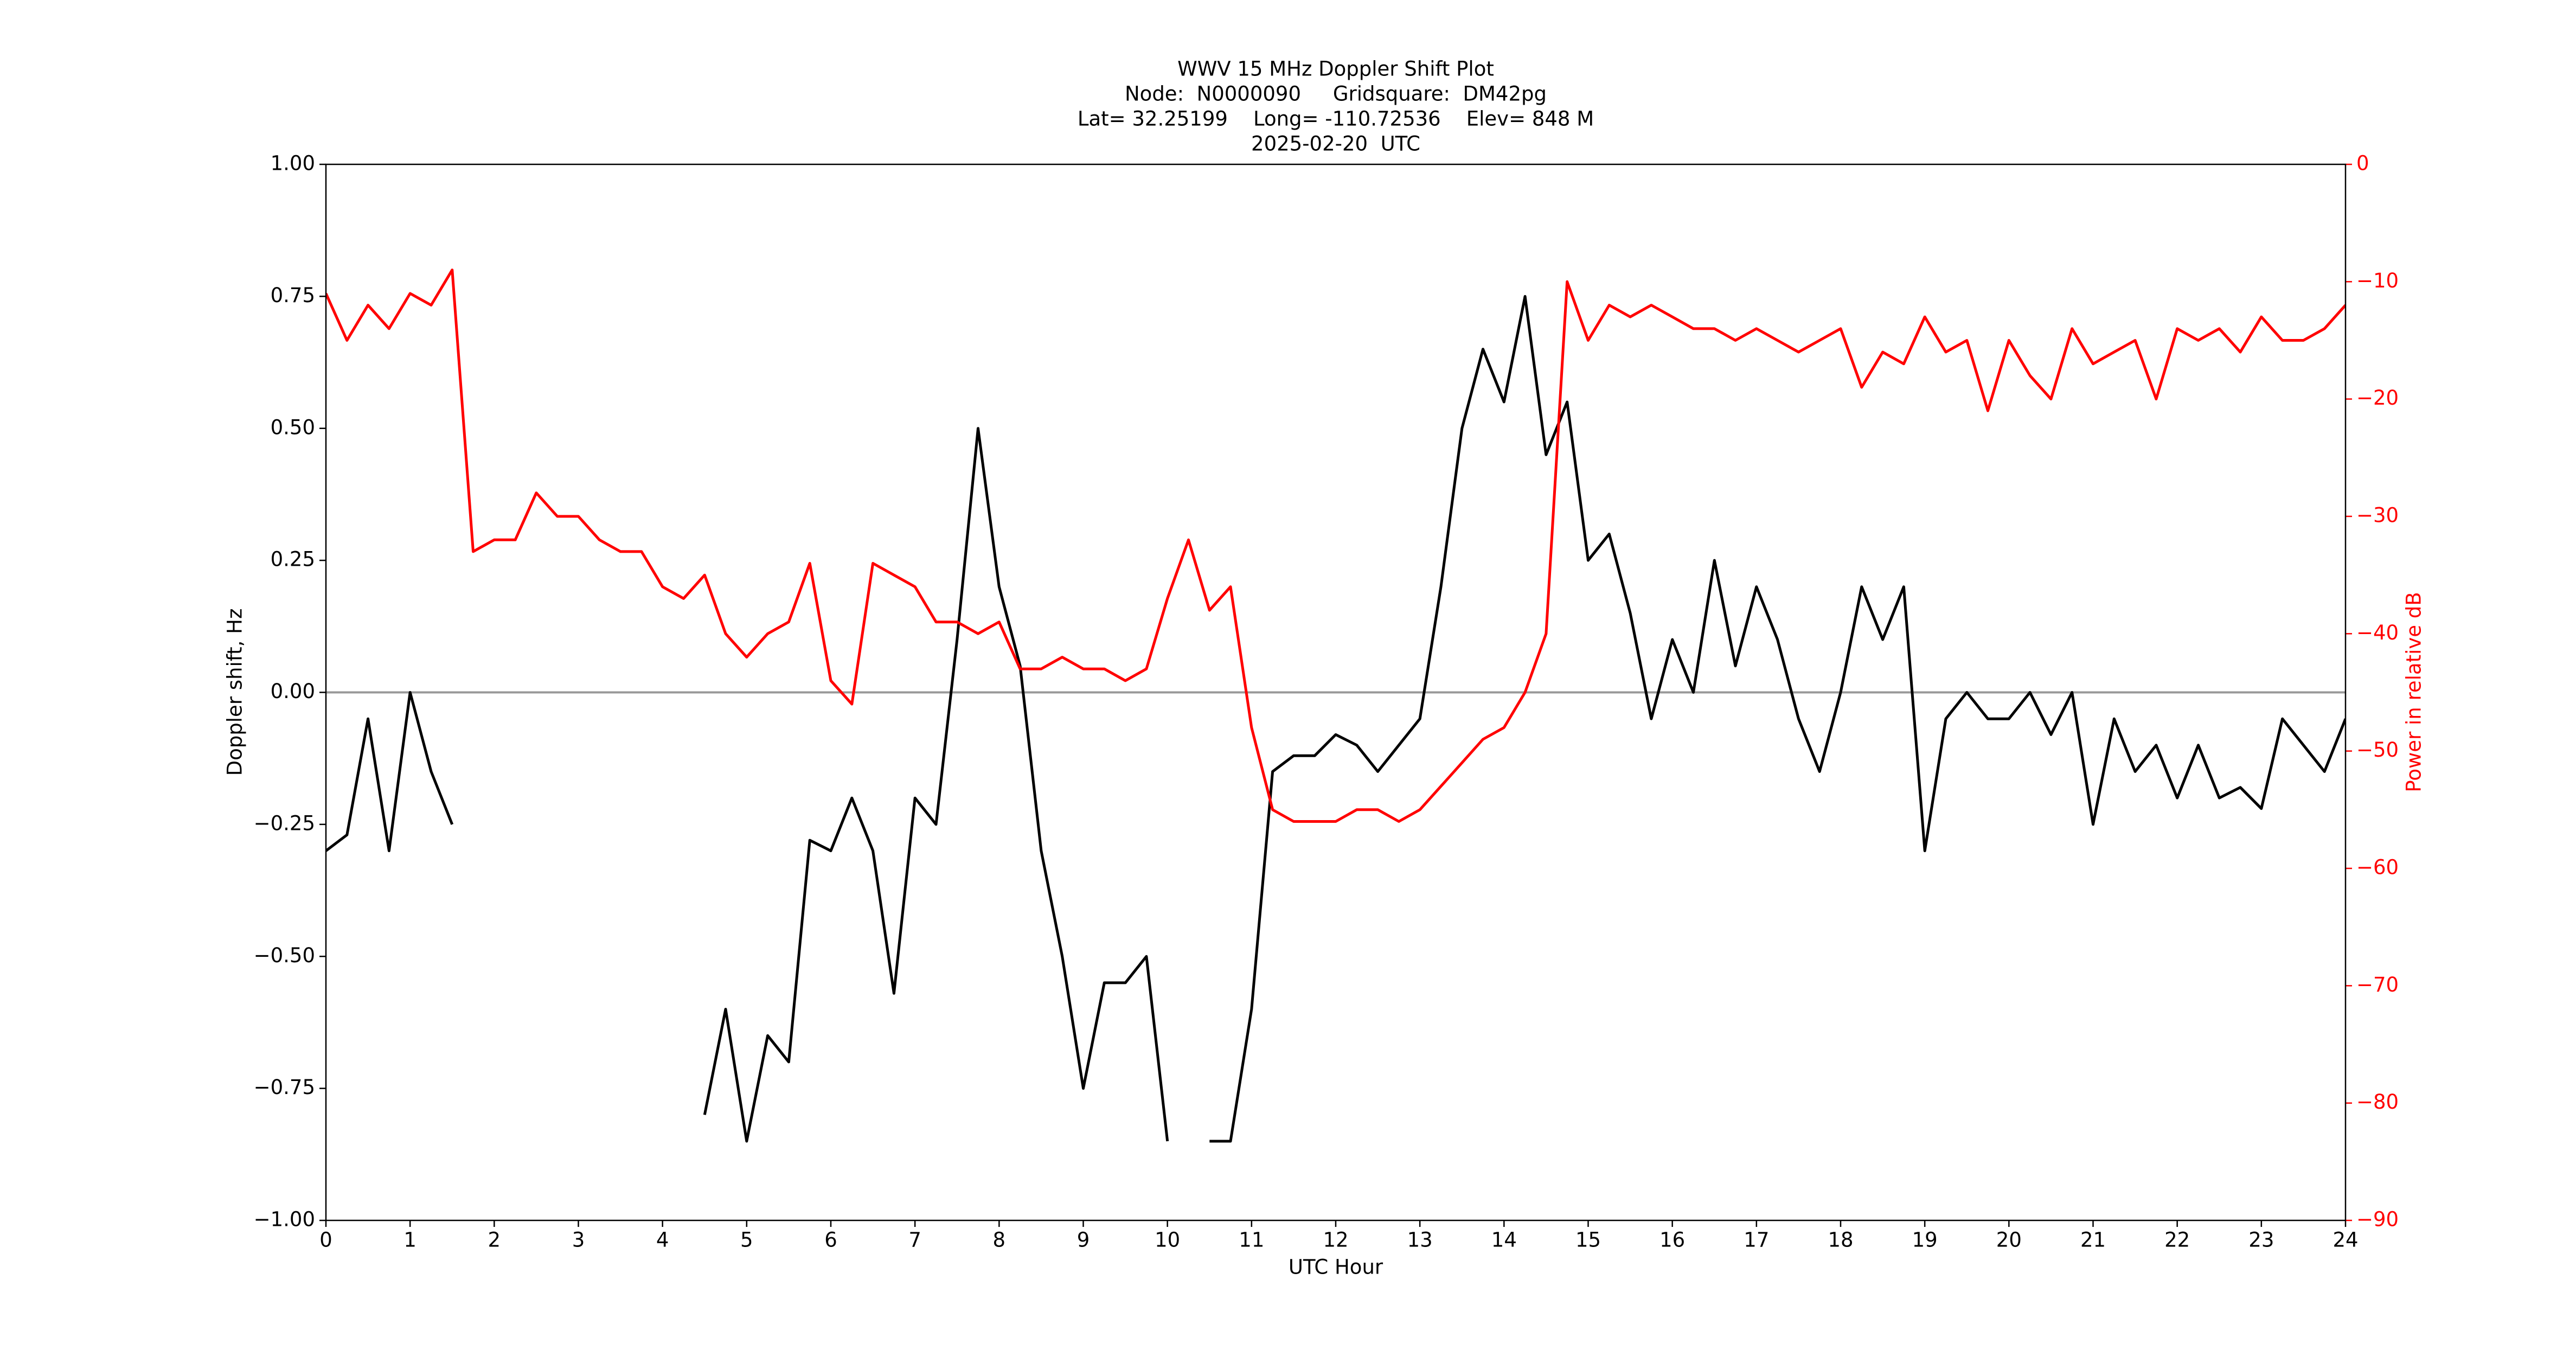  What do you see at coordinates (293, 691) in the screenshot?
I see `y-tick-label: 0.00` at bounding box center [293, 691].